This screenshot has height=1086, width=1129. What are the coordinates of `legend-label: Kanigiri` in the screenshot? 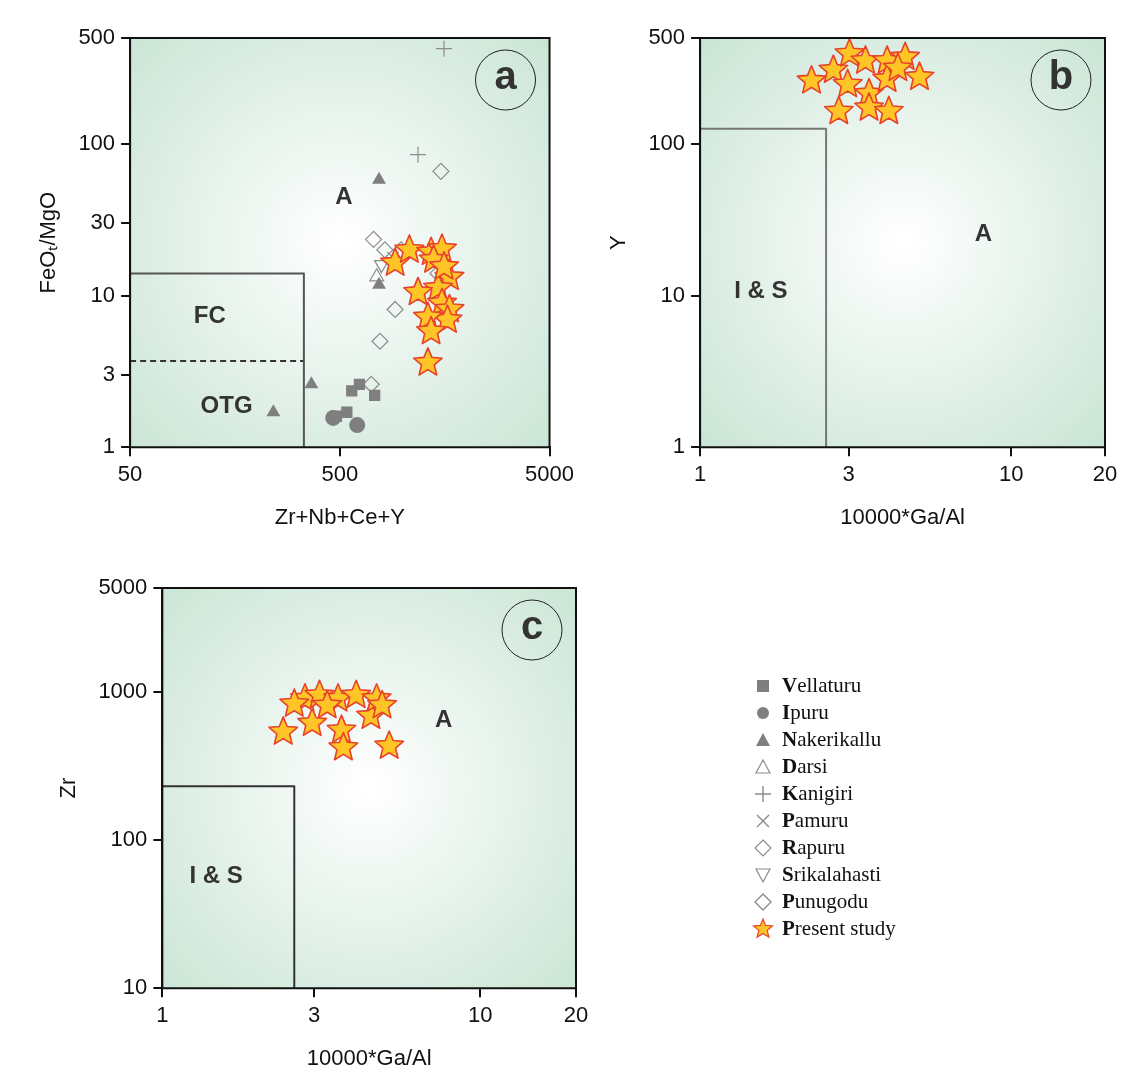 It's located at (818, 793).